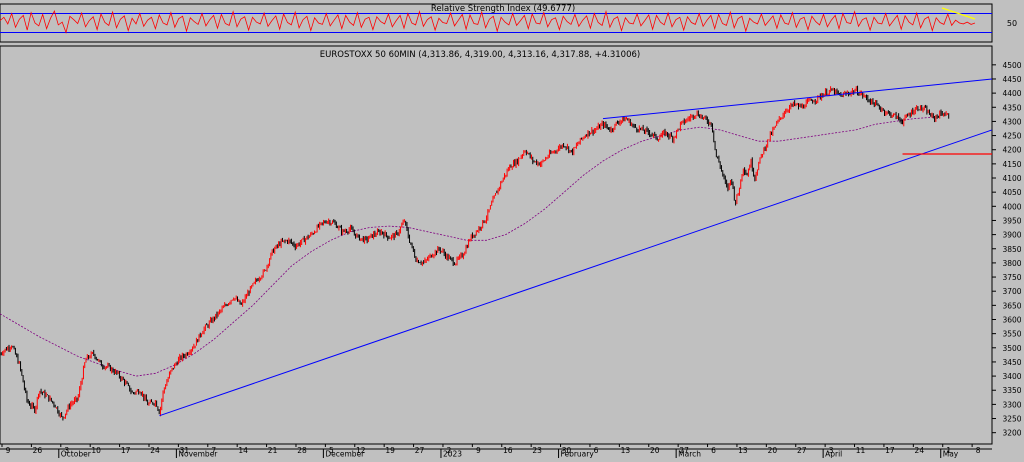 This screenshot has height=462, width=1024. I want to click on x-tick-label: 14, so click(243, 450).